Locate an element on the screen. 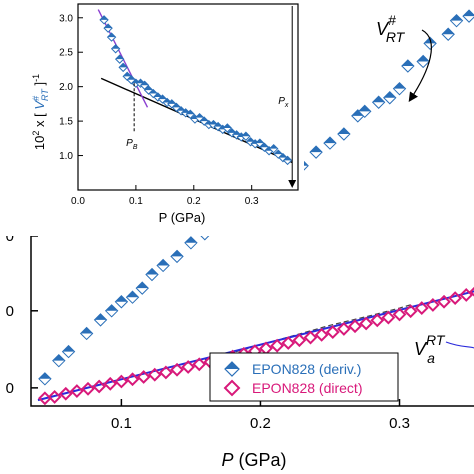 Image resolution: width=474 pixels, height=474 pixels. main-x-tick-label: 0.3 is located at coordinates (399, 423).